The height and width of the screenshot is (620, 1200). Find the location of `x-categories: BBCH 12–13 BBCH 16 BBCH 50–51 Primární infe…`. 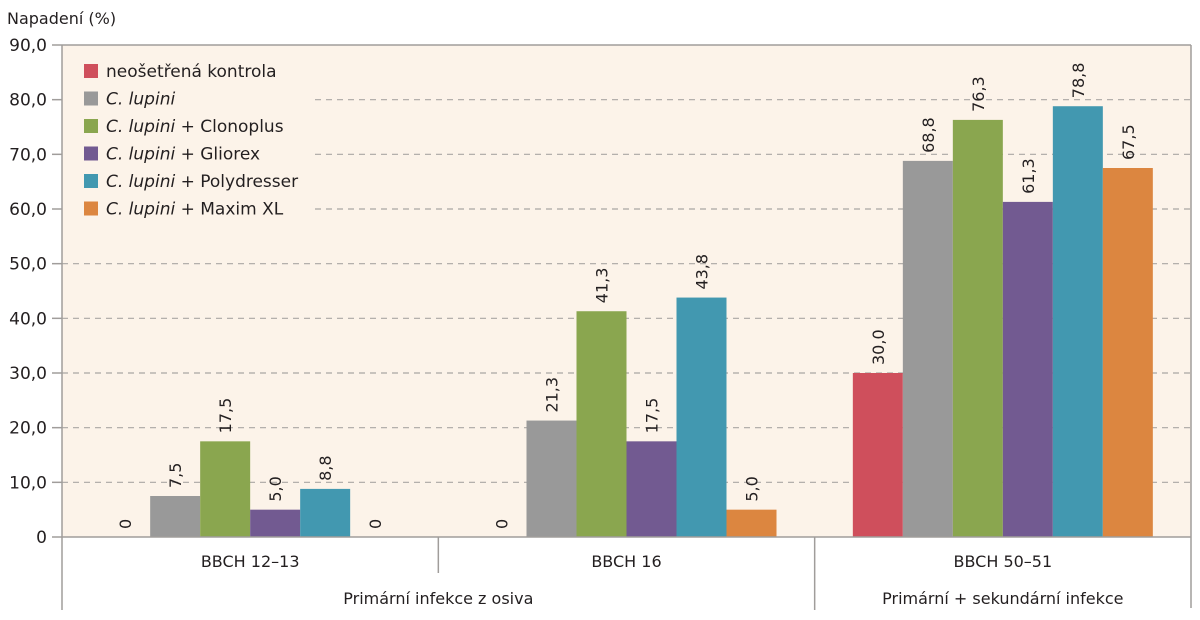

x-categories: BBCH 12–13 BBCH 16 BBCH 50–51 Primární infe… is located at coordinates (662, 580).